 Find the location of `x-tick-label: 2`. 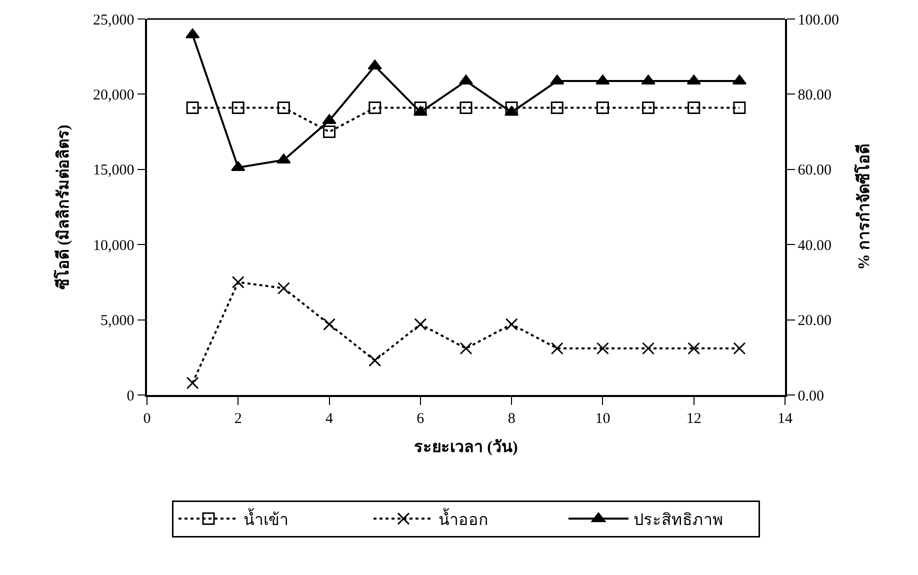

x-tick-label: 2 is located at coordinates (238, 418).